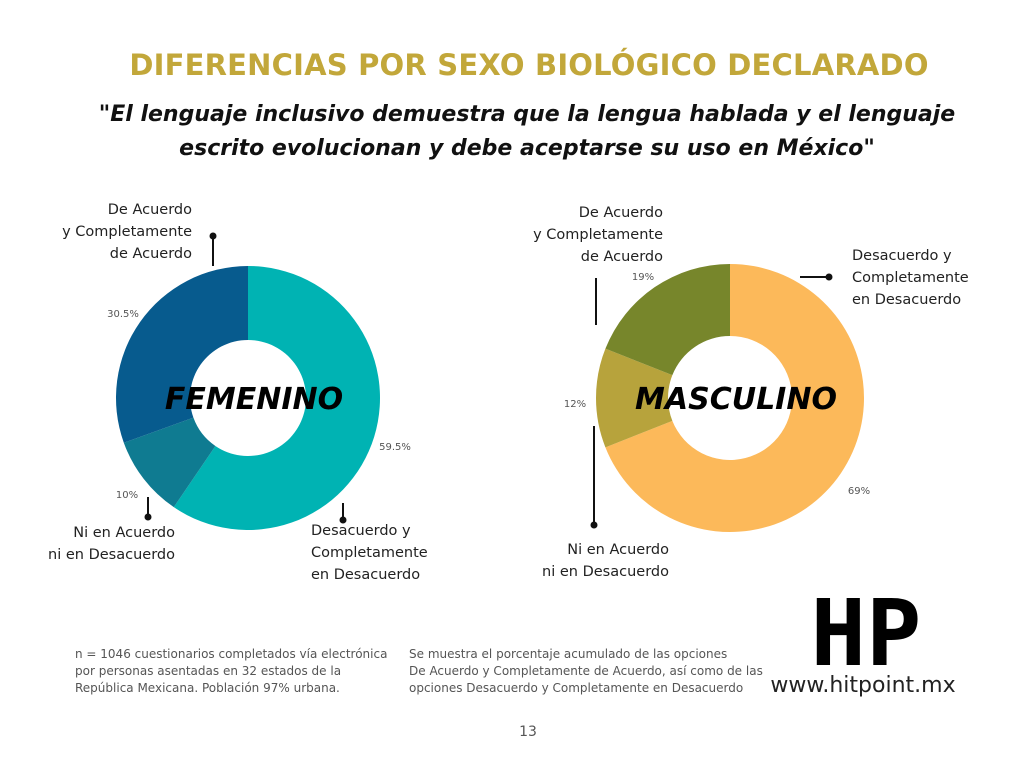 This screenshot has width=1024, height=768. I want to click on logo-mark: HP, so click(866, 633).